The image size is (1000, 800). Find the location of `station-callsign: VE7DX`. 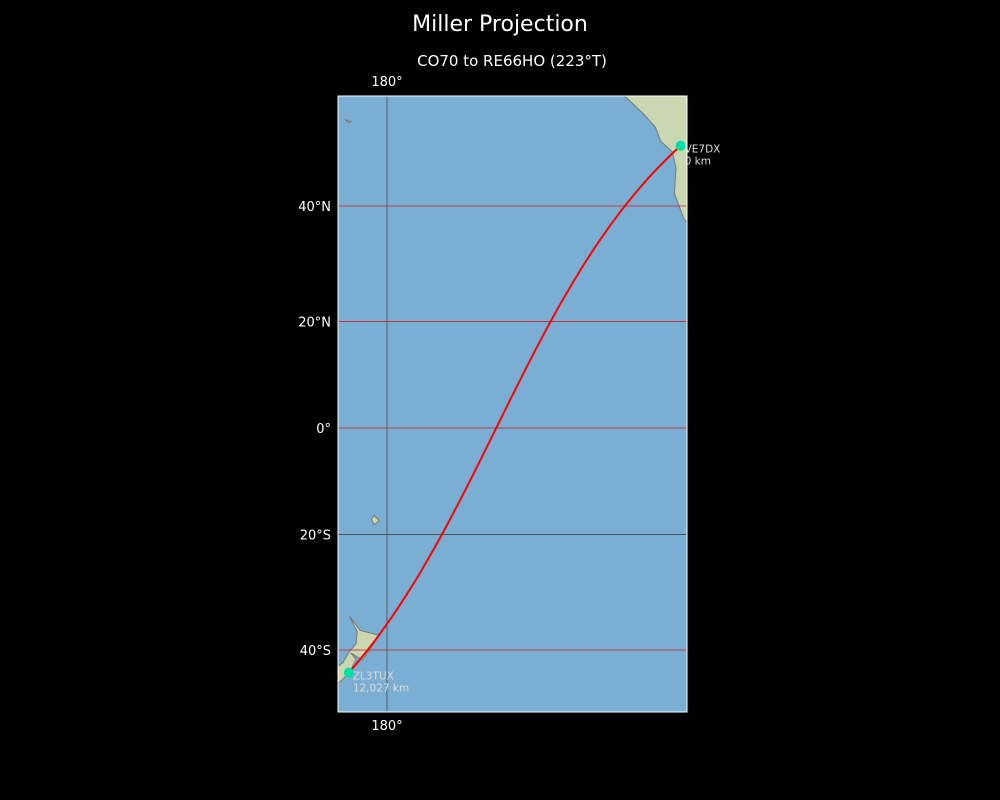

station-callsign: VE7DX is located at coordinates (703, 150).